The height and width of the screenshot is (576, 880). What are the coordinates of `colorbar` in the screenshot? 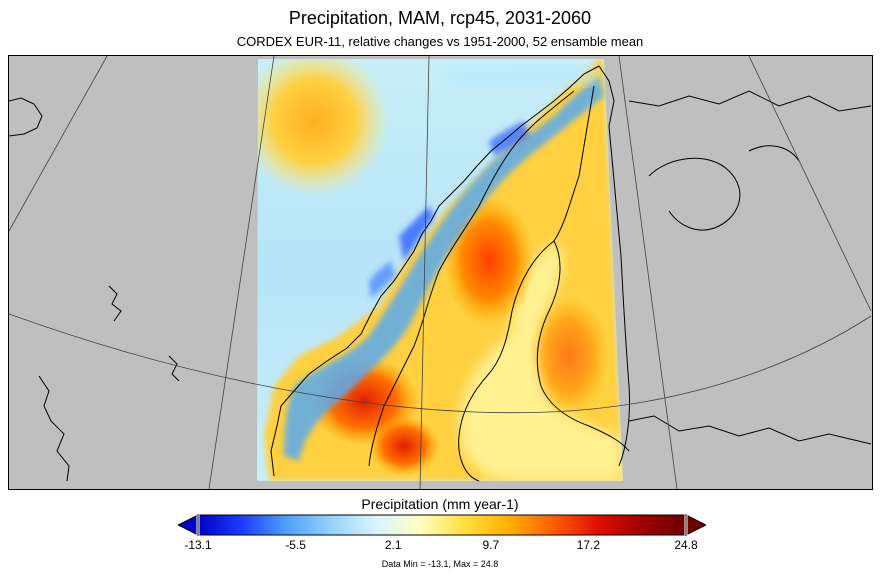 It's located at (442, 525).